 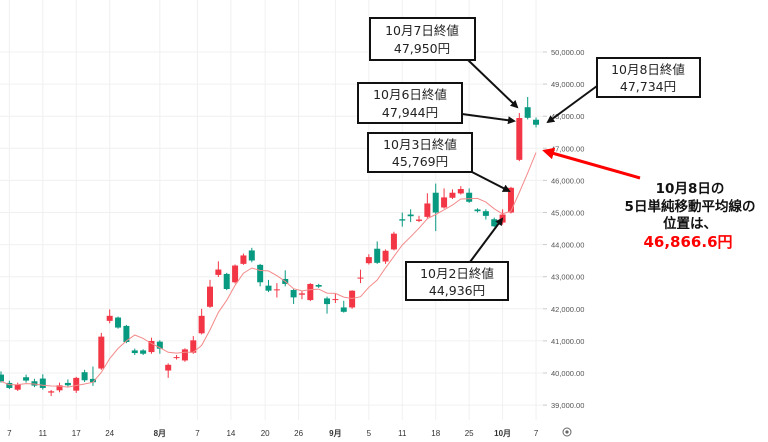 What do you see at coordinates (648, 86) in the screenshot?
I see `svg-text: 47,734円` at bounding box center [648, 86].